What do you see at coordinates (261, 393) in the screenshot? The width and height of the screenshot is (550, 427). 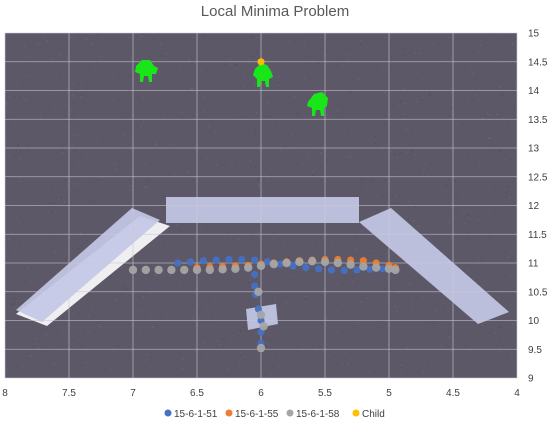 I see `x-axis-ticks: 8 7.5 7 6.5 6 5.5 5 4.5 4` at bounding box center [261, 393].